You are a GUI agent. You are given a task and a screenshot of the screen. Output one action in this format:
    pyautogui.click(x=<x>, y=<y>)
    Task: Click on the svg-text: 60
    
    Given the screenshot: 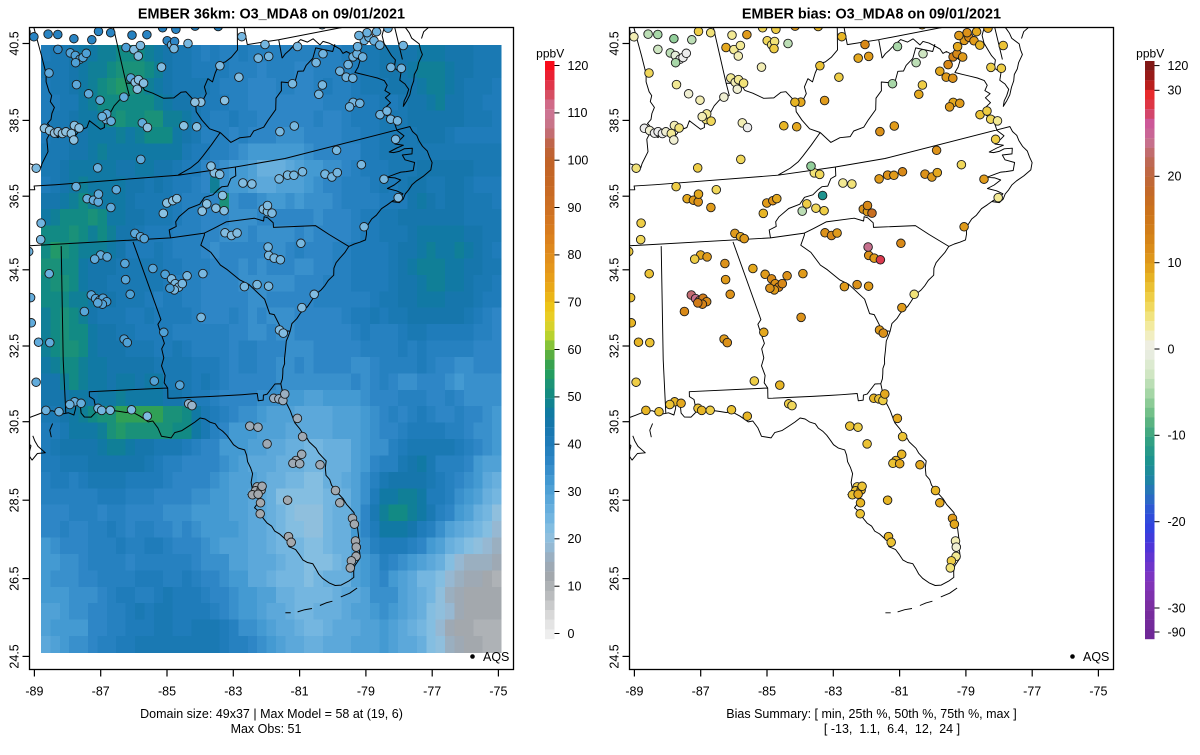 What is the action you would take?
    pyautogui.click(x=575, y=350)
    